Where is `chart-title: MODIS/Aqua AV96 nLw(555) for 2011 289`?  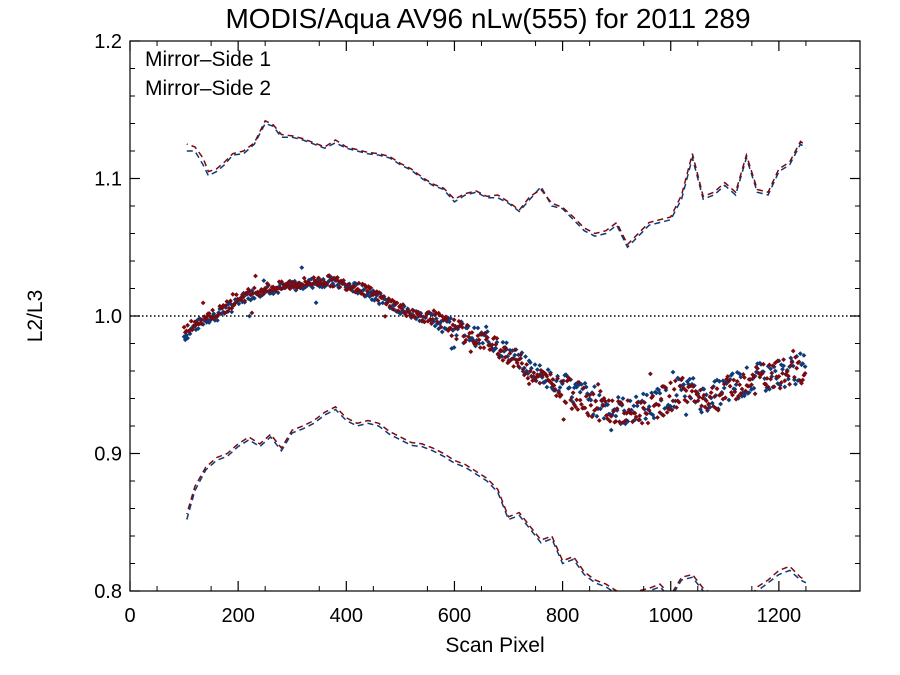 chart-title: MODIS/Aqua AV96 nLw(555) for 2011 289 is located at coordinates (487, 18).